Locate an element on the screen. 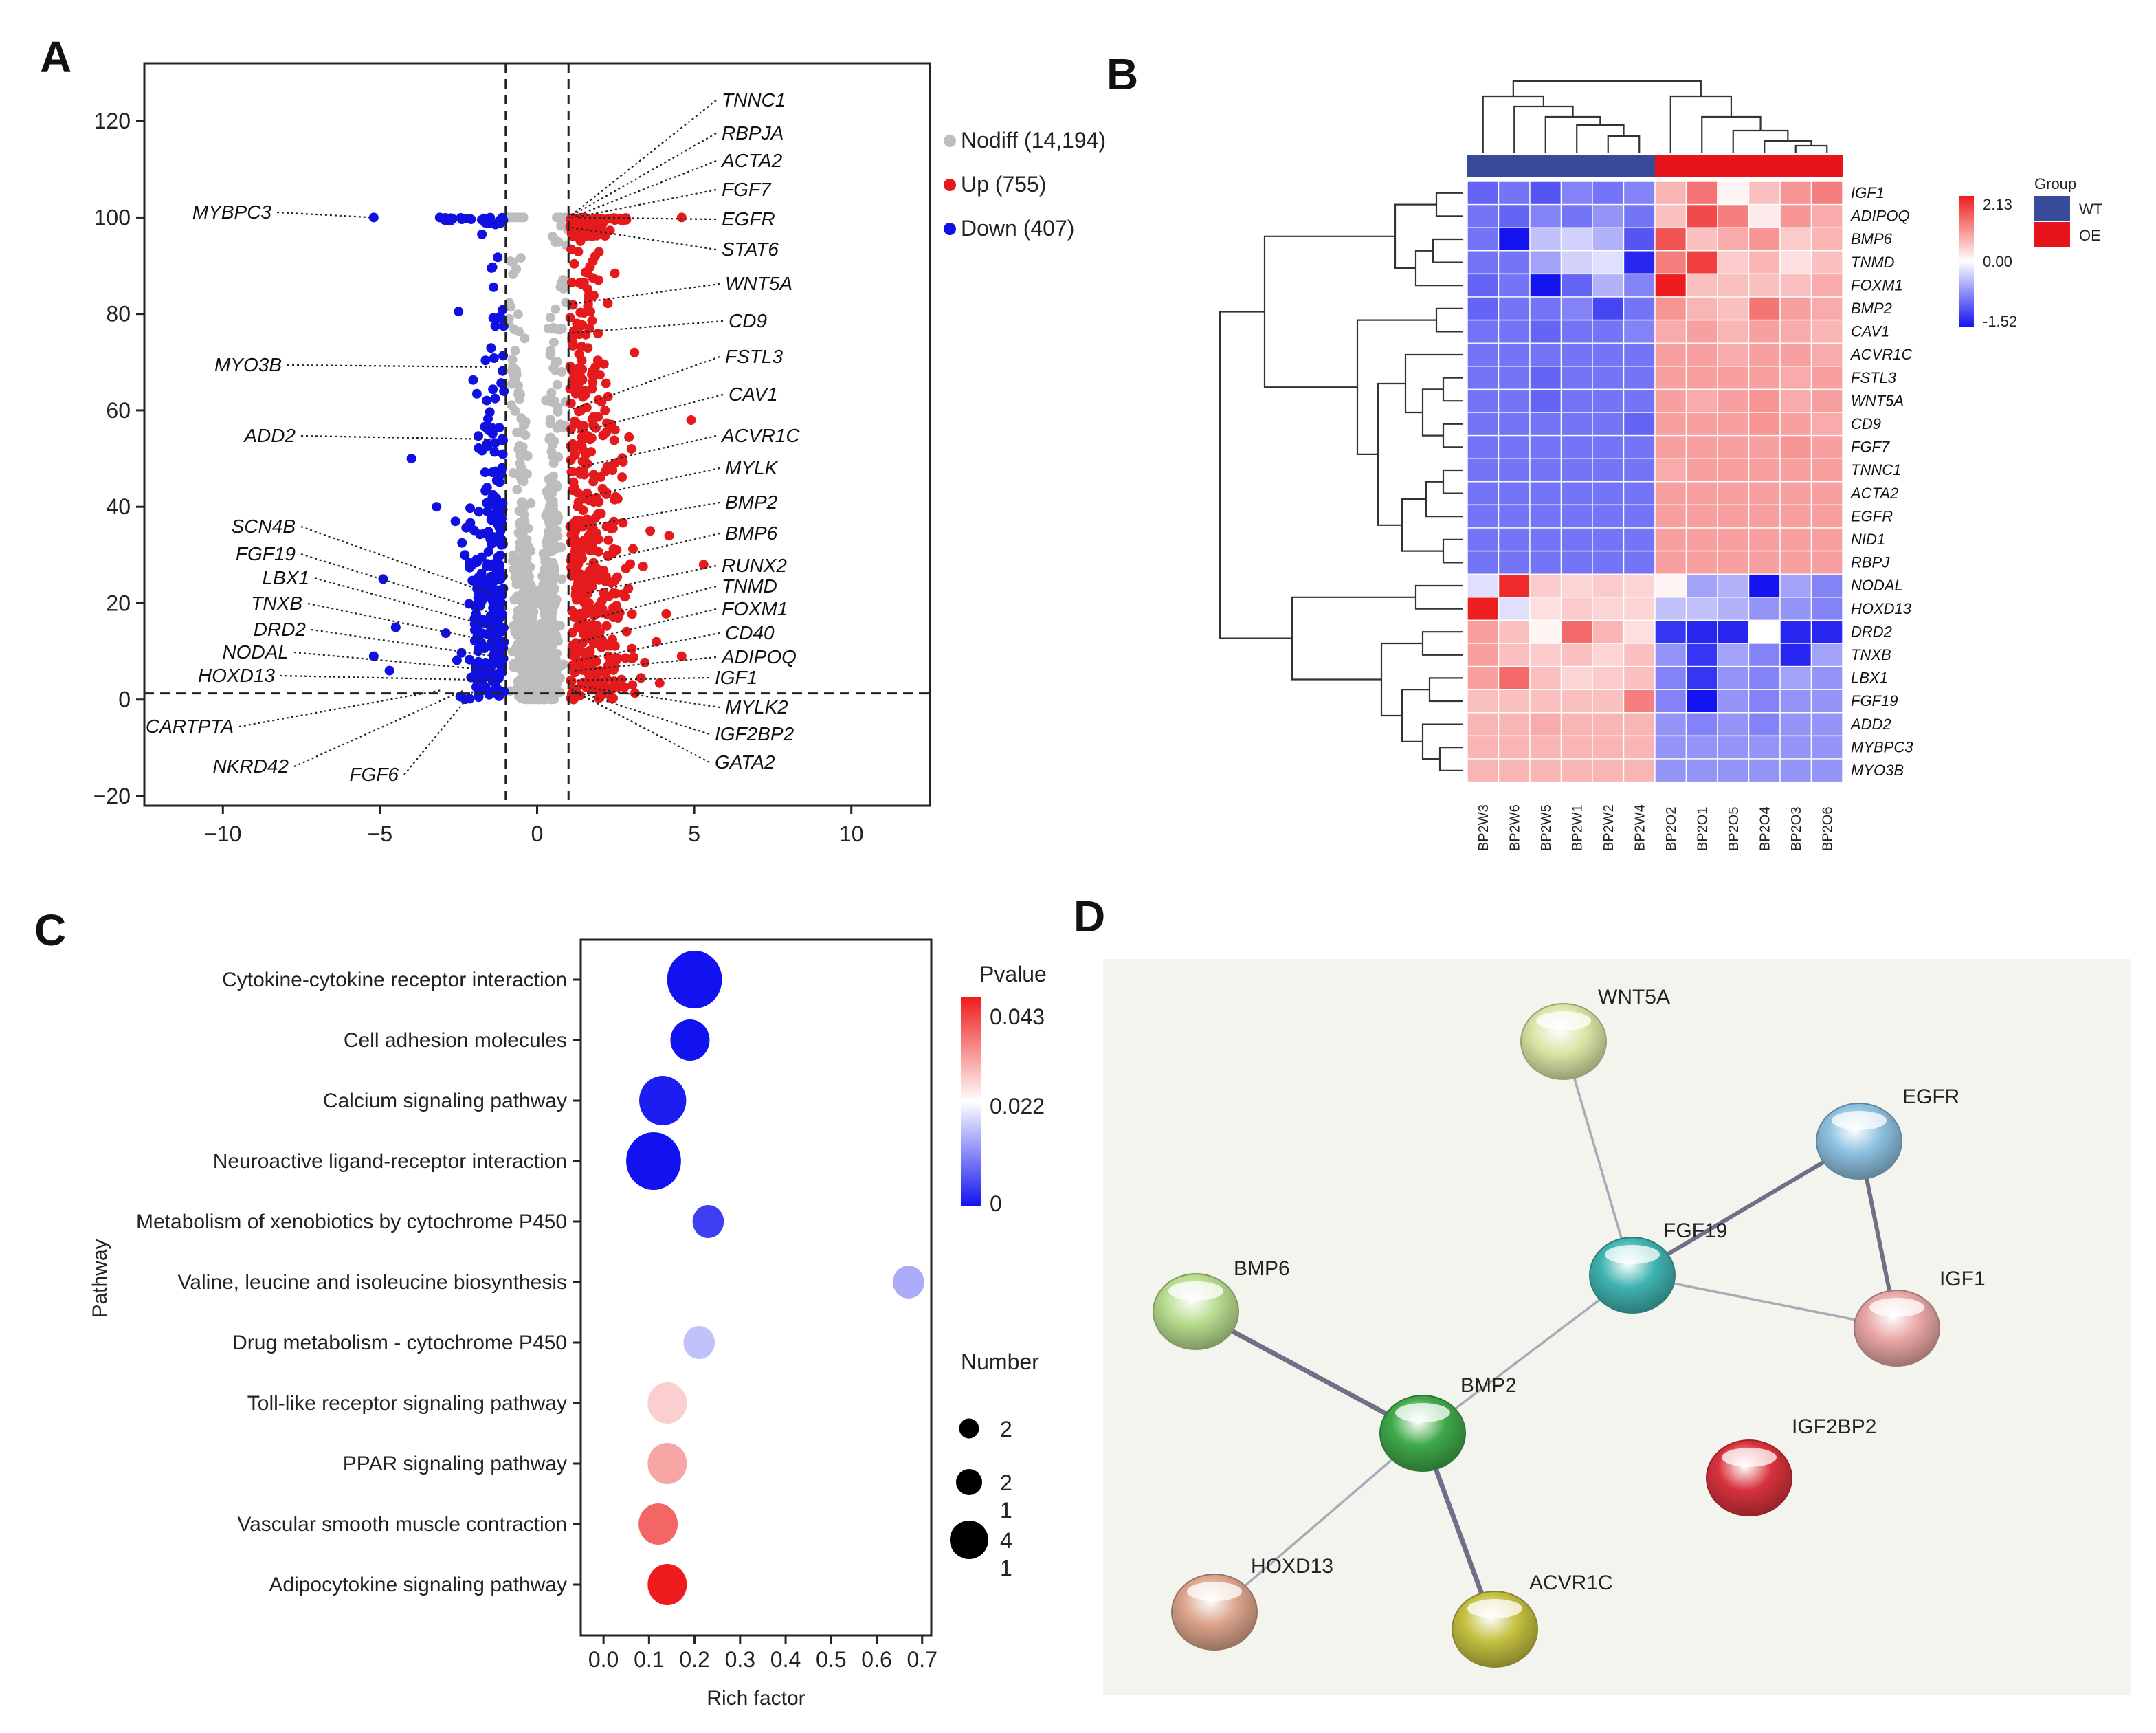 The width and height of the screenshot is (2156, 1733). x-tick-label: 0.4 is located at coordinates (785, 1659).